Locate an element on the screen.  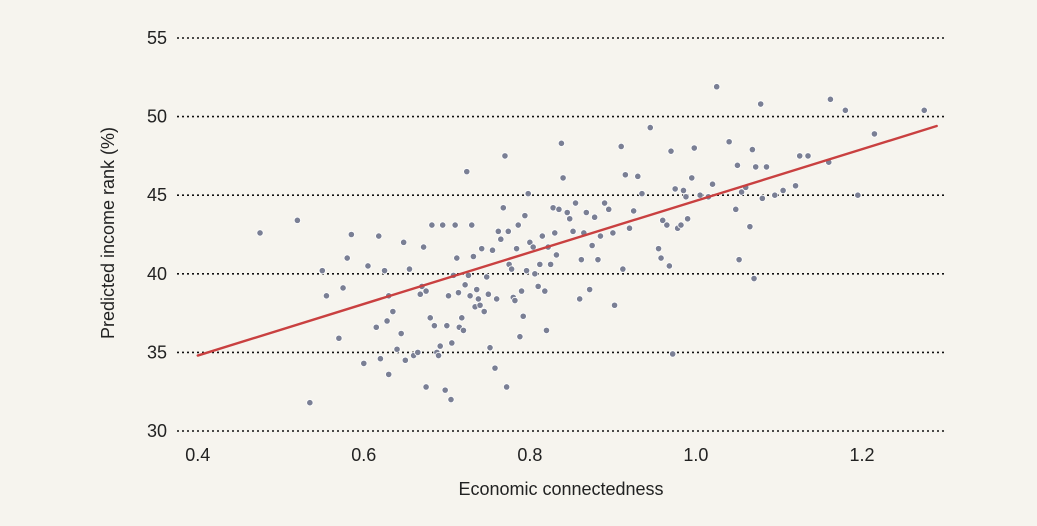
y-tick-label-45: 45 is located at coordinates (157, 195).